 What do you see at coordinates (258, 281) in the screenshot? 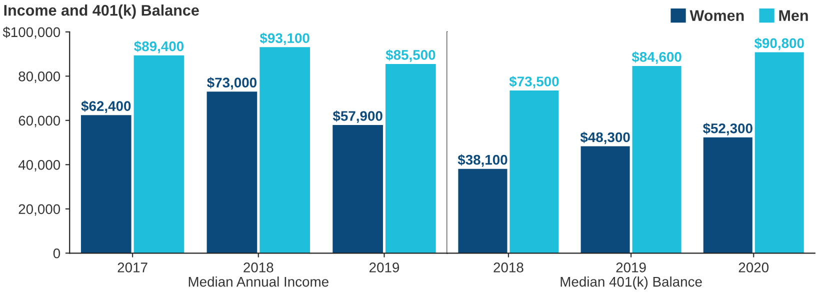
I see `x-axis-title: Median Annual Income` at bounding box center [258, 281].